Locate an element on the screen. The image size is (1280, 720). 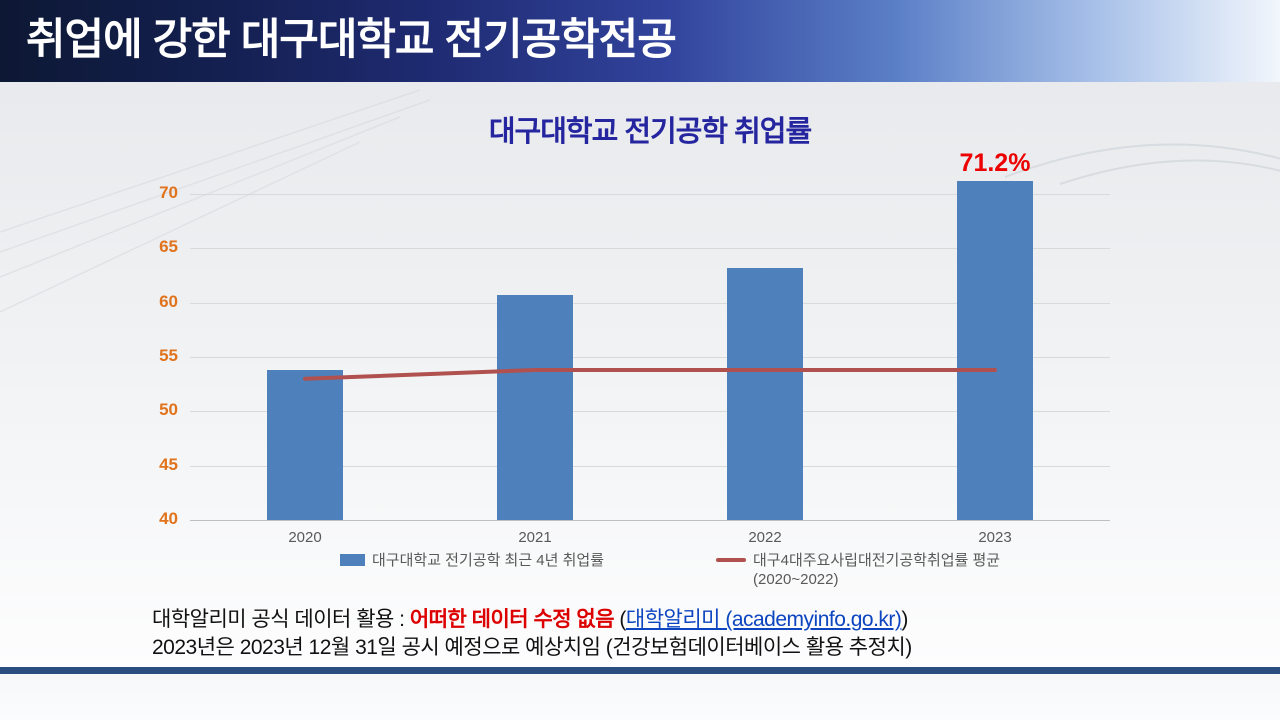
legend-item-bar: 대구대학교 전기공학 최근 4년 취업률 is located at coordinates (472, 559).